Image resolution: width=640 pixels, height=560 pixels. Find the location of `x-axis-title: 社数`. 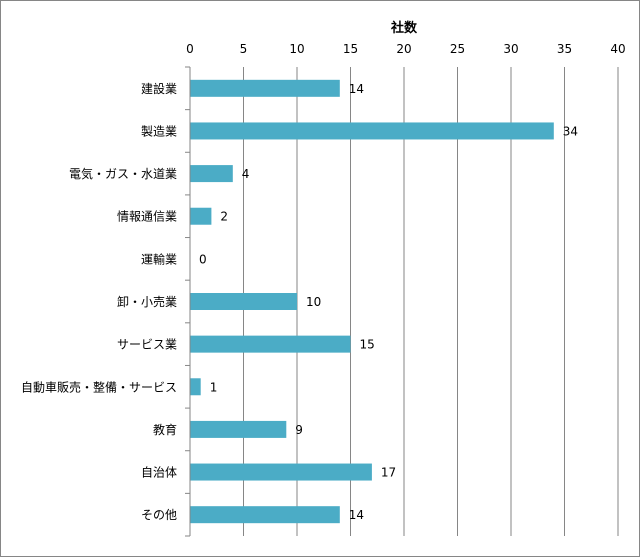

x-axis-title: 社数 is located at coordinates (404, 28).